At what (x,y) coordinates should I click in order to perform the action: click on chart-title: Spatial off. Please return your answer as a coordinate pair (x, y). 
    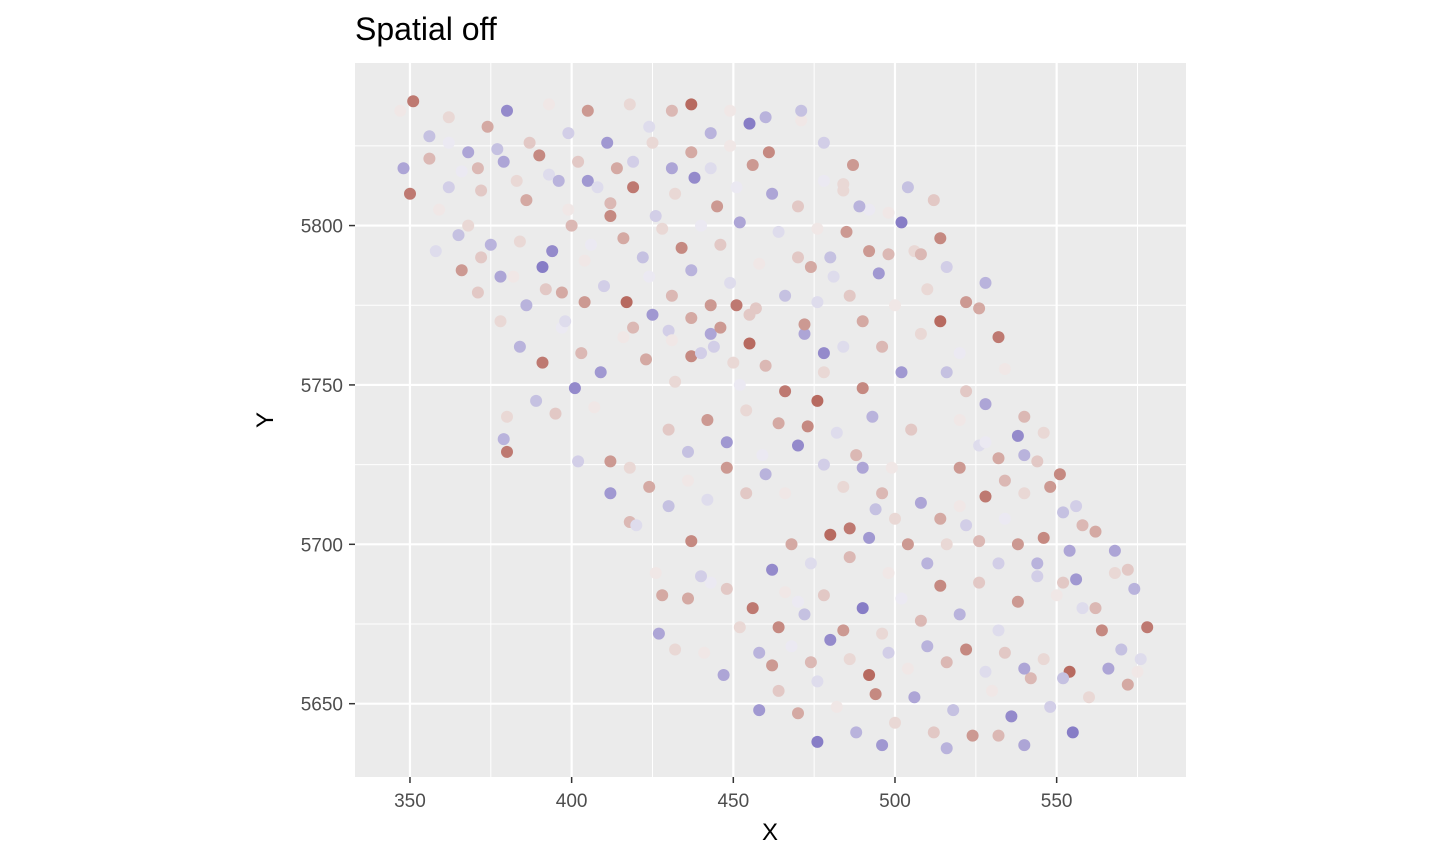
    Looking at the image, I should click on (426, 29).